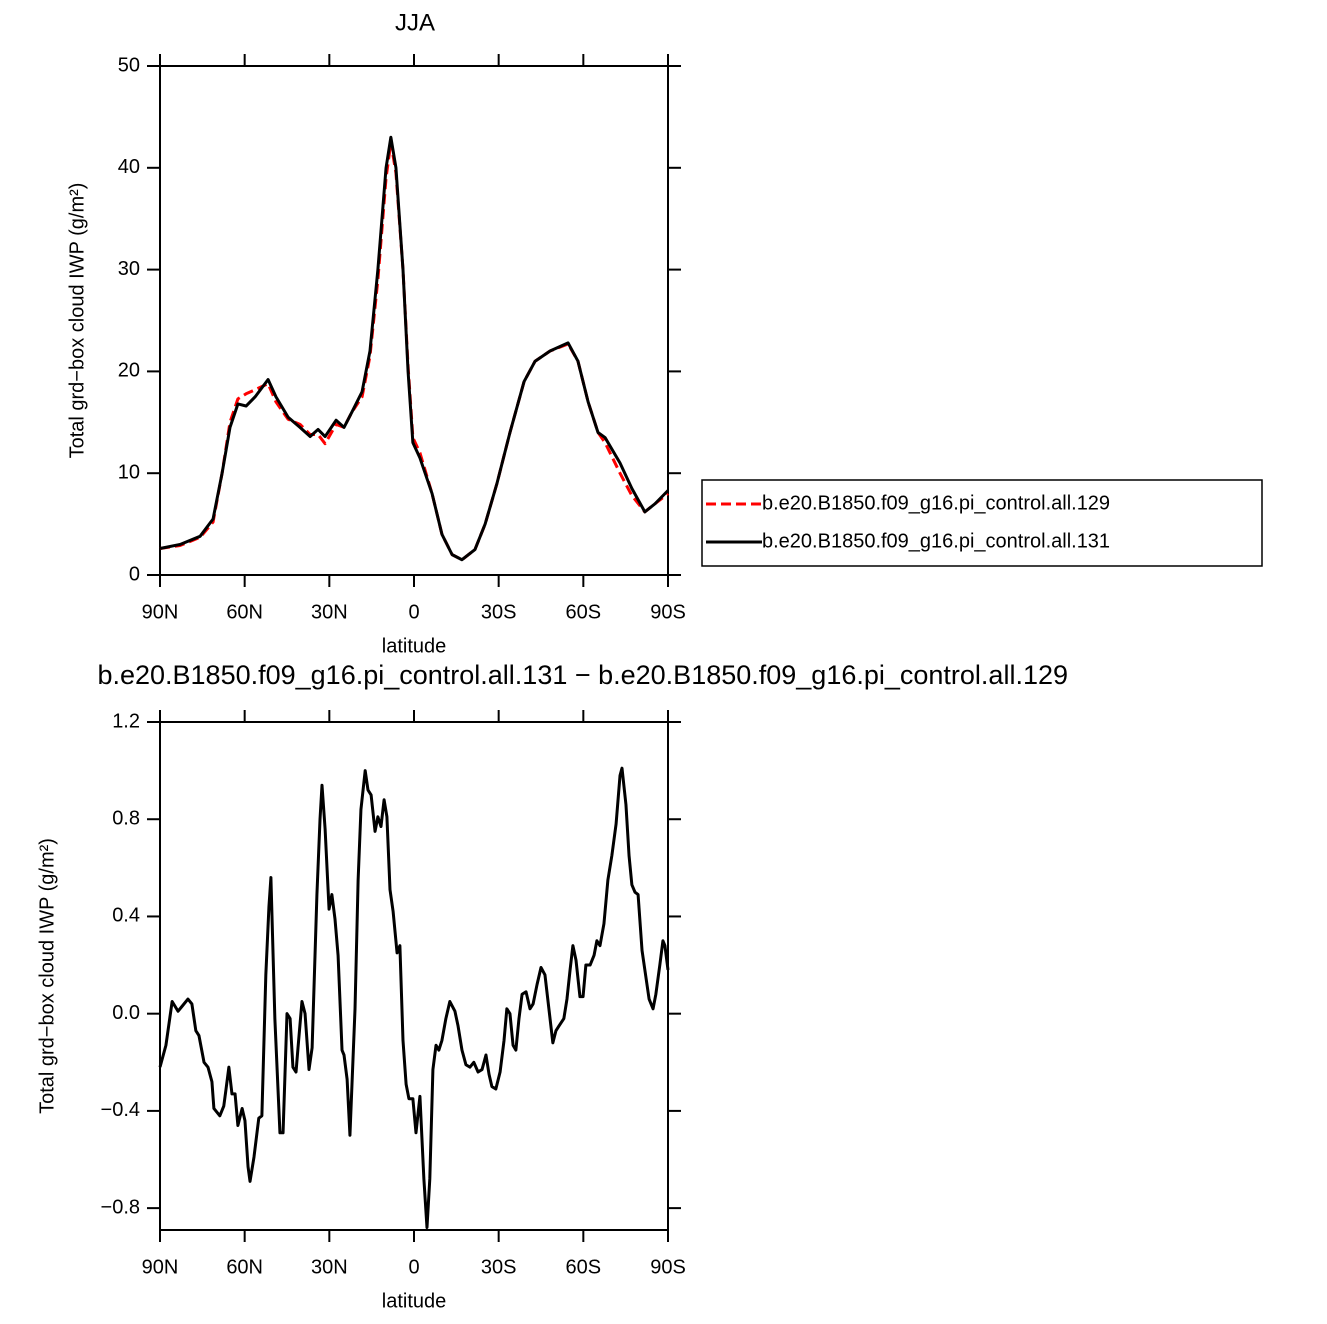 This screenshot has height=1324, width=1327. Describe the element at coordinates (134, 574) in the screenshot. I see `y-tick-label: 0` at that location.